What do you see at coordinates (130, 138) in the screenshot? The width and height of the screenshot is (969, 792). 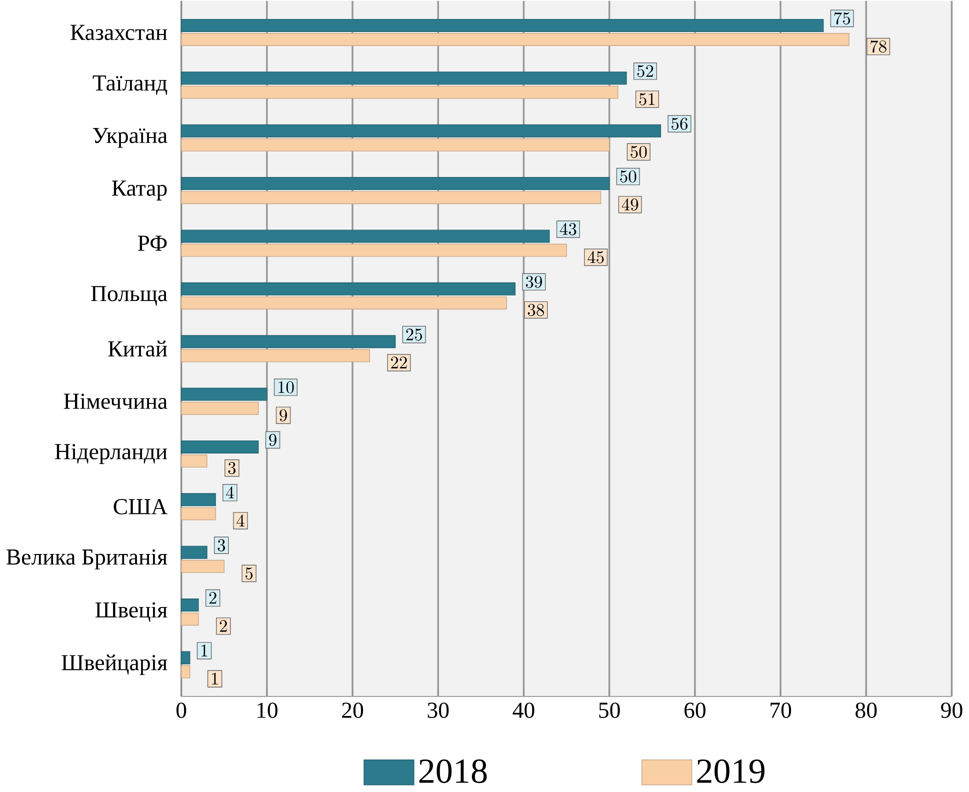 I see `y-tick-label: Україна` at bounding box center [130, 138].